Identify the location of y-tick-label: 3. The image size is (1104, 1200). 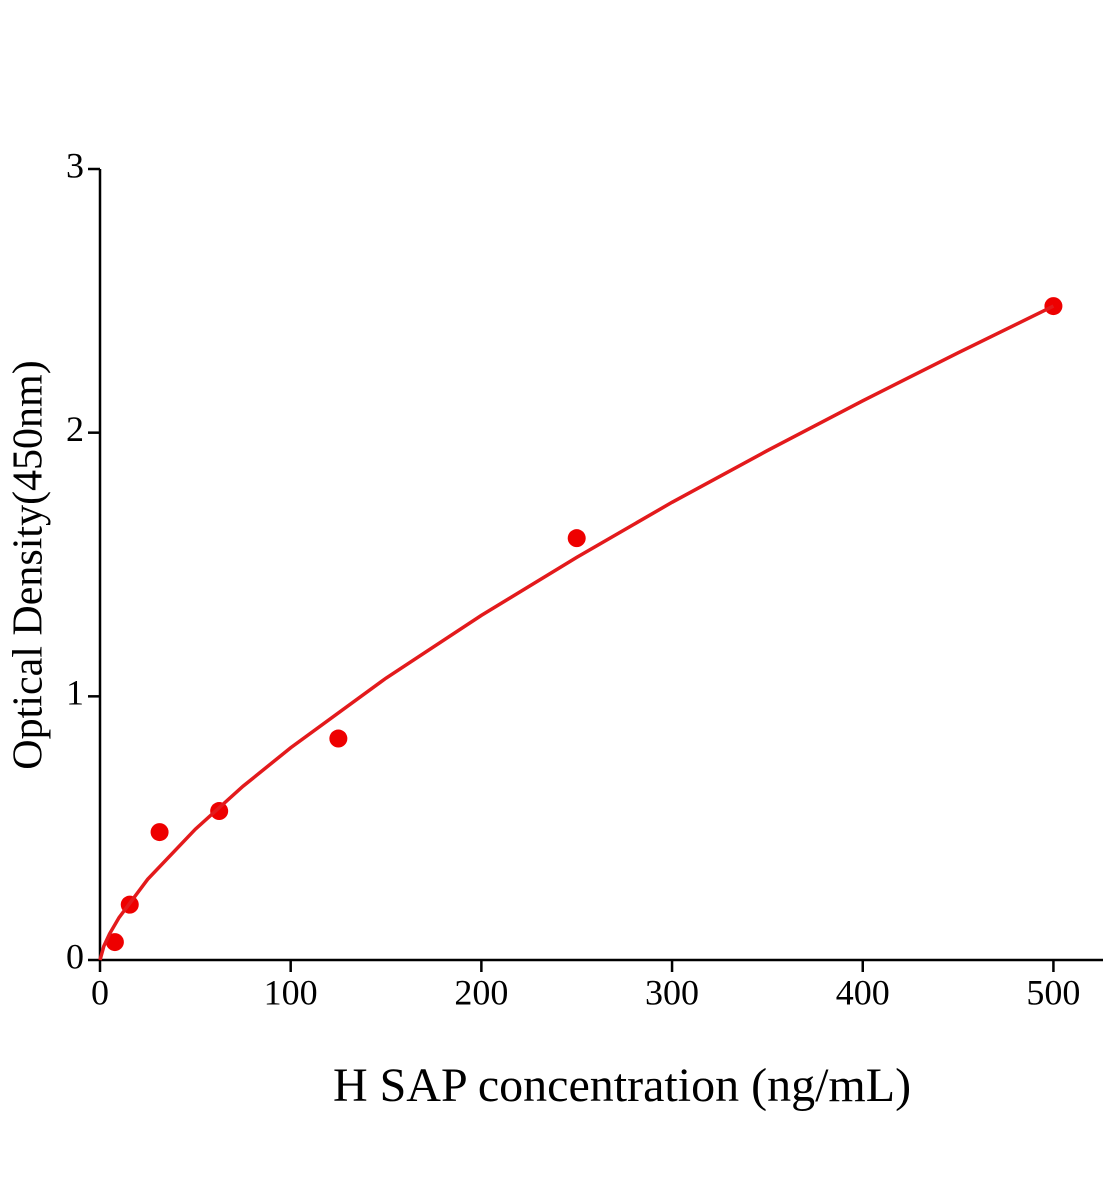
(75, 165).